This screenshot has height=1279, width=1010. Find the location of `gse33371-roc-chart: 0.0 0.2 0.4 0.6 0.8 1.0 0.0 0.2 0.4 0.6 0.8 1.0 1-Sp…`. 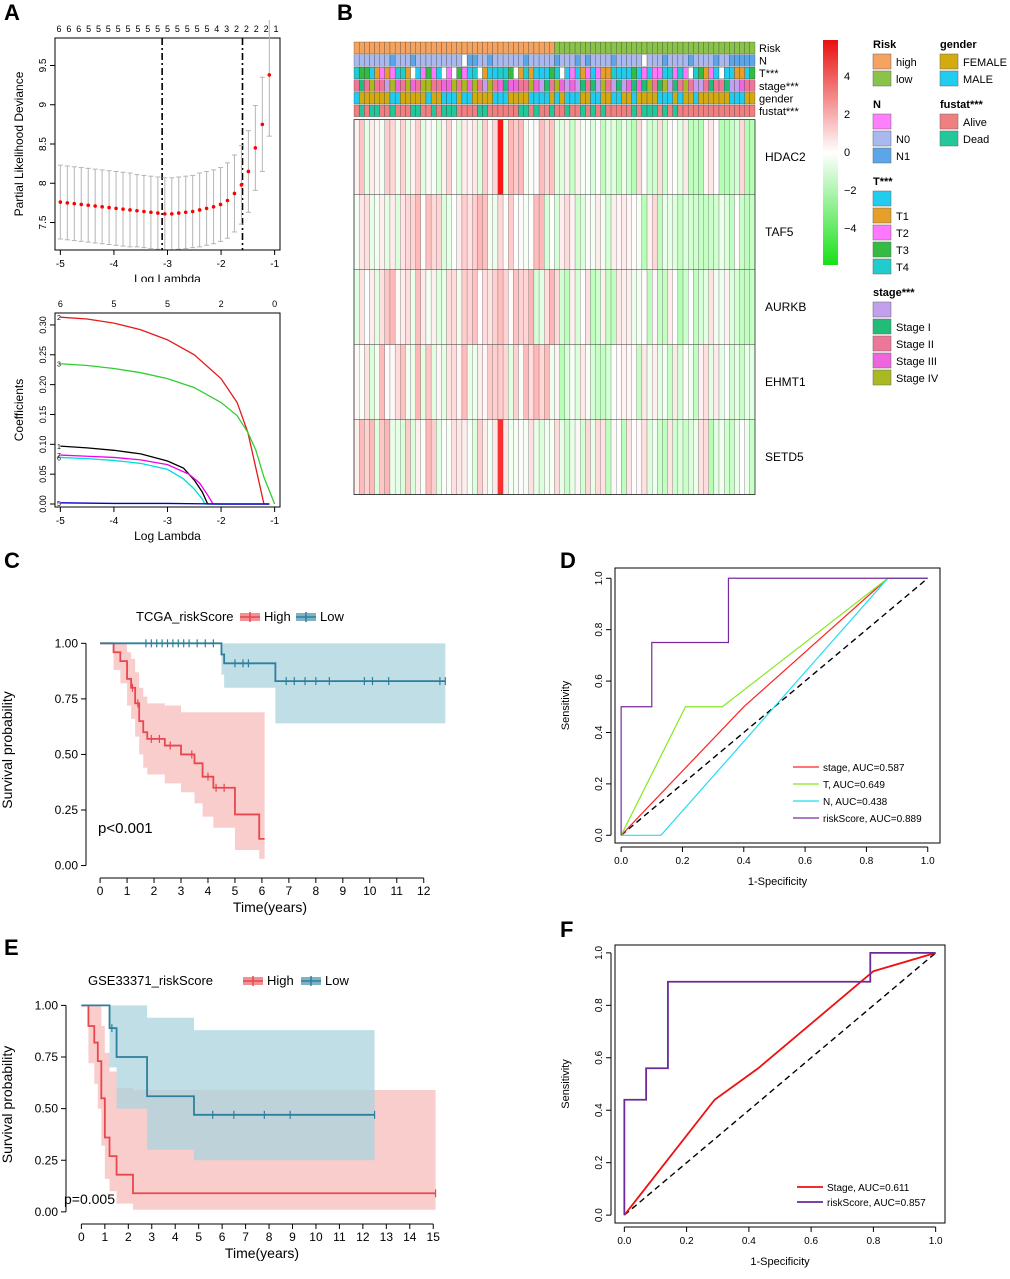

gse33371-roc-chart: 0.0 0.2 0.4 0.6 0.8 1.0 0.0 0.2 0.4 0.6 0.8 1.0 1-Sp… is located at coordinates (753, 1106).